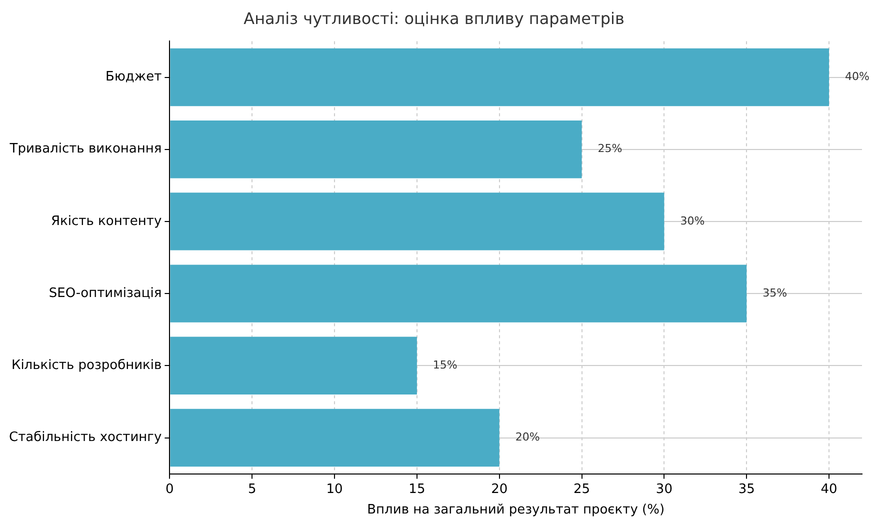 The image size is (874, 522). Describe the element at coordinates (692, 221) in the screenshot. I see `data-label: 30%` at that location.